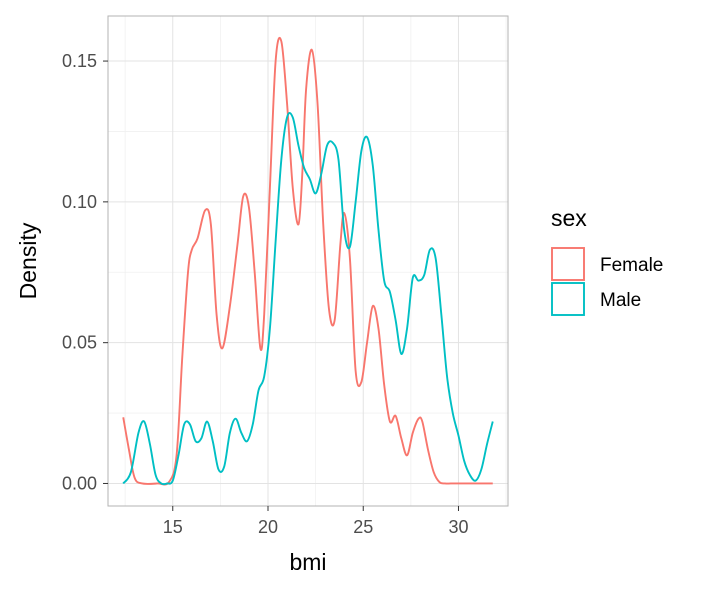 This screenshot has height=590, width=708. Describe the element at coordinates (79, 61) in the screenshot. I see `y-tick-label: 0.15` at that location.